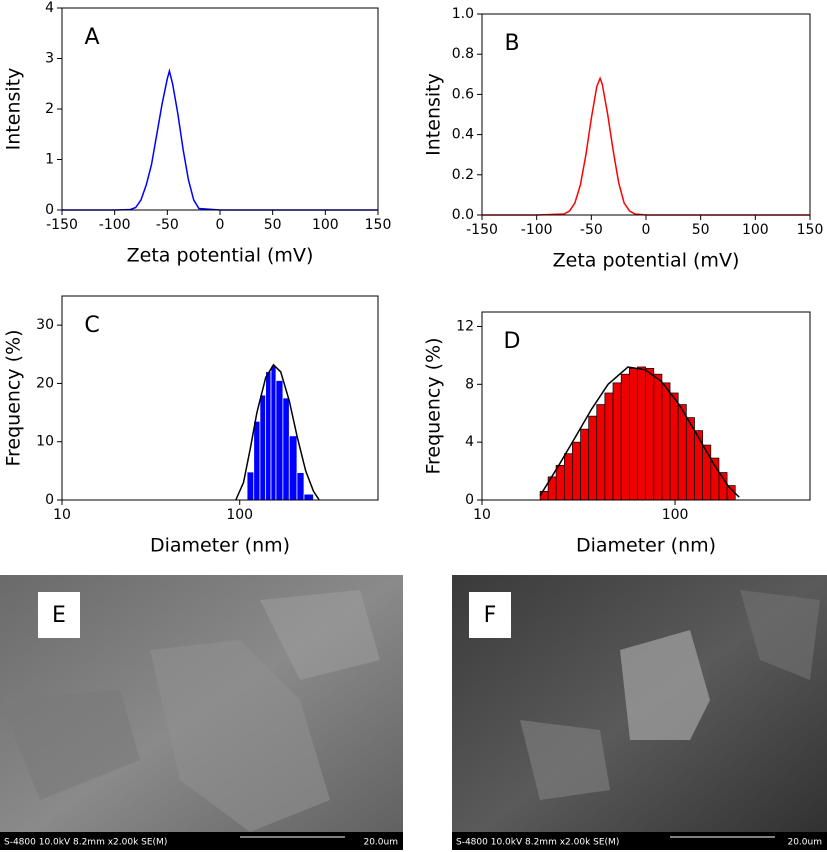 This screenshot has width=827, height=852. Describe the element at coordinates (91, 325) in the screenshot. I see `panel-label: C` at that location.